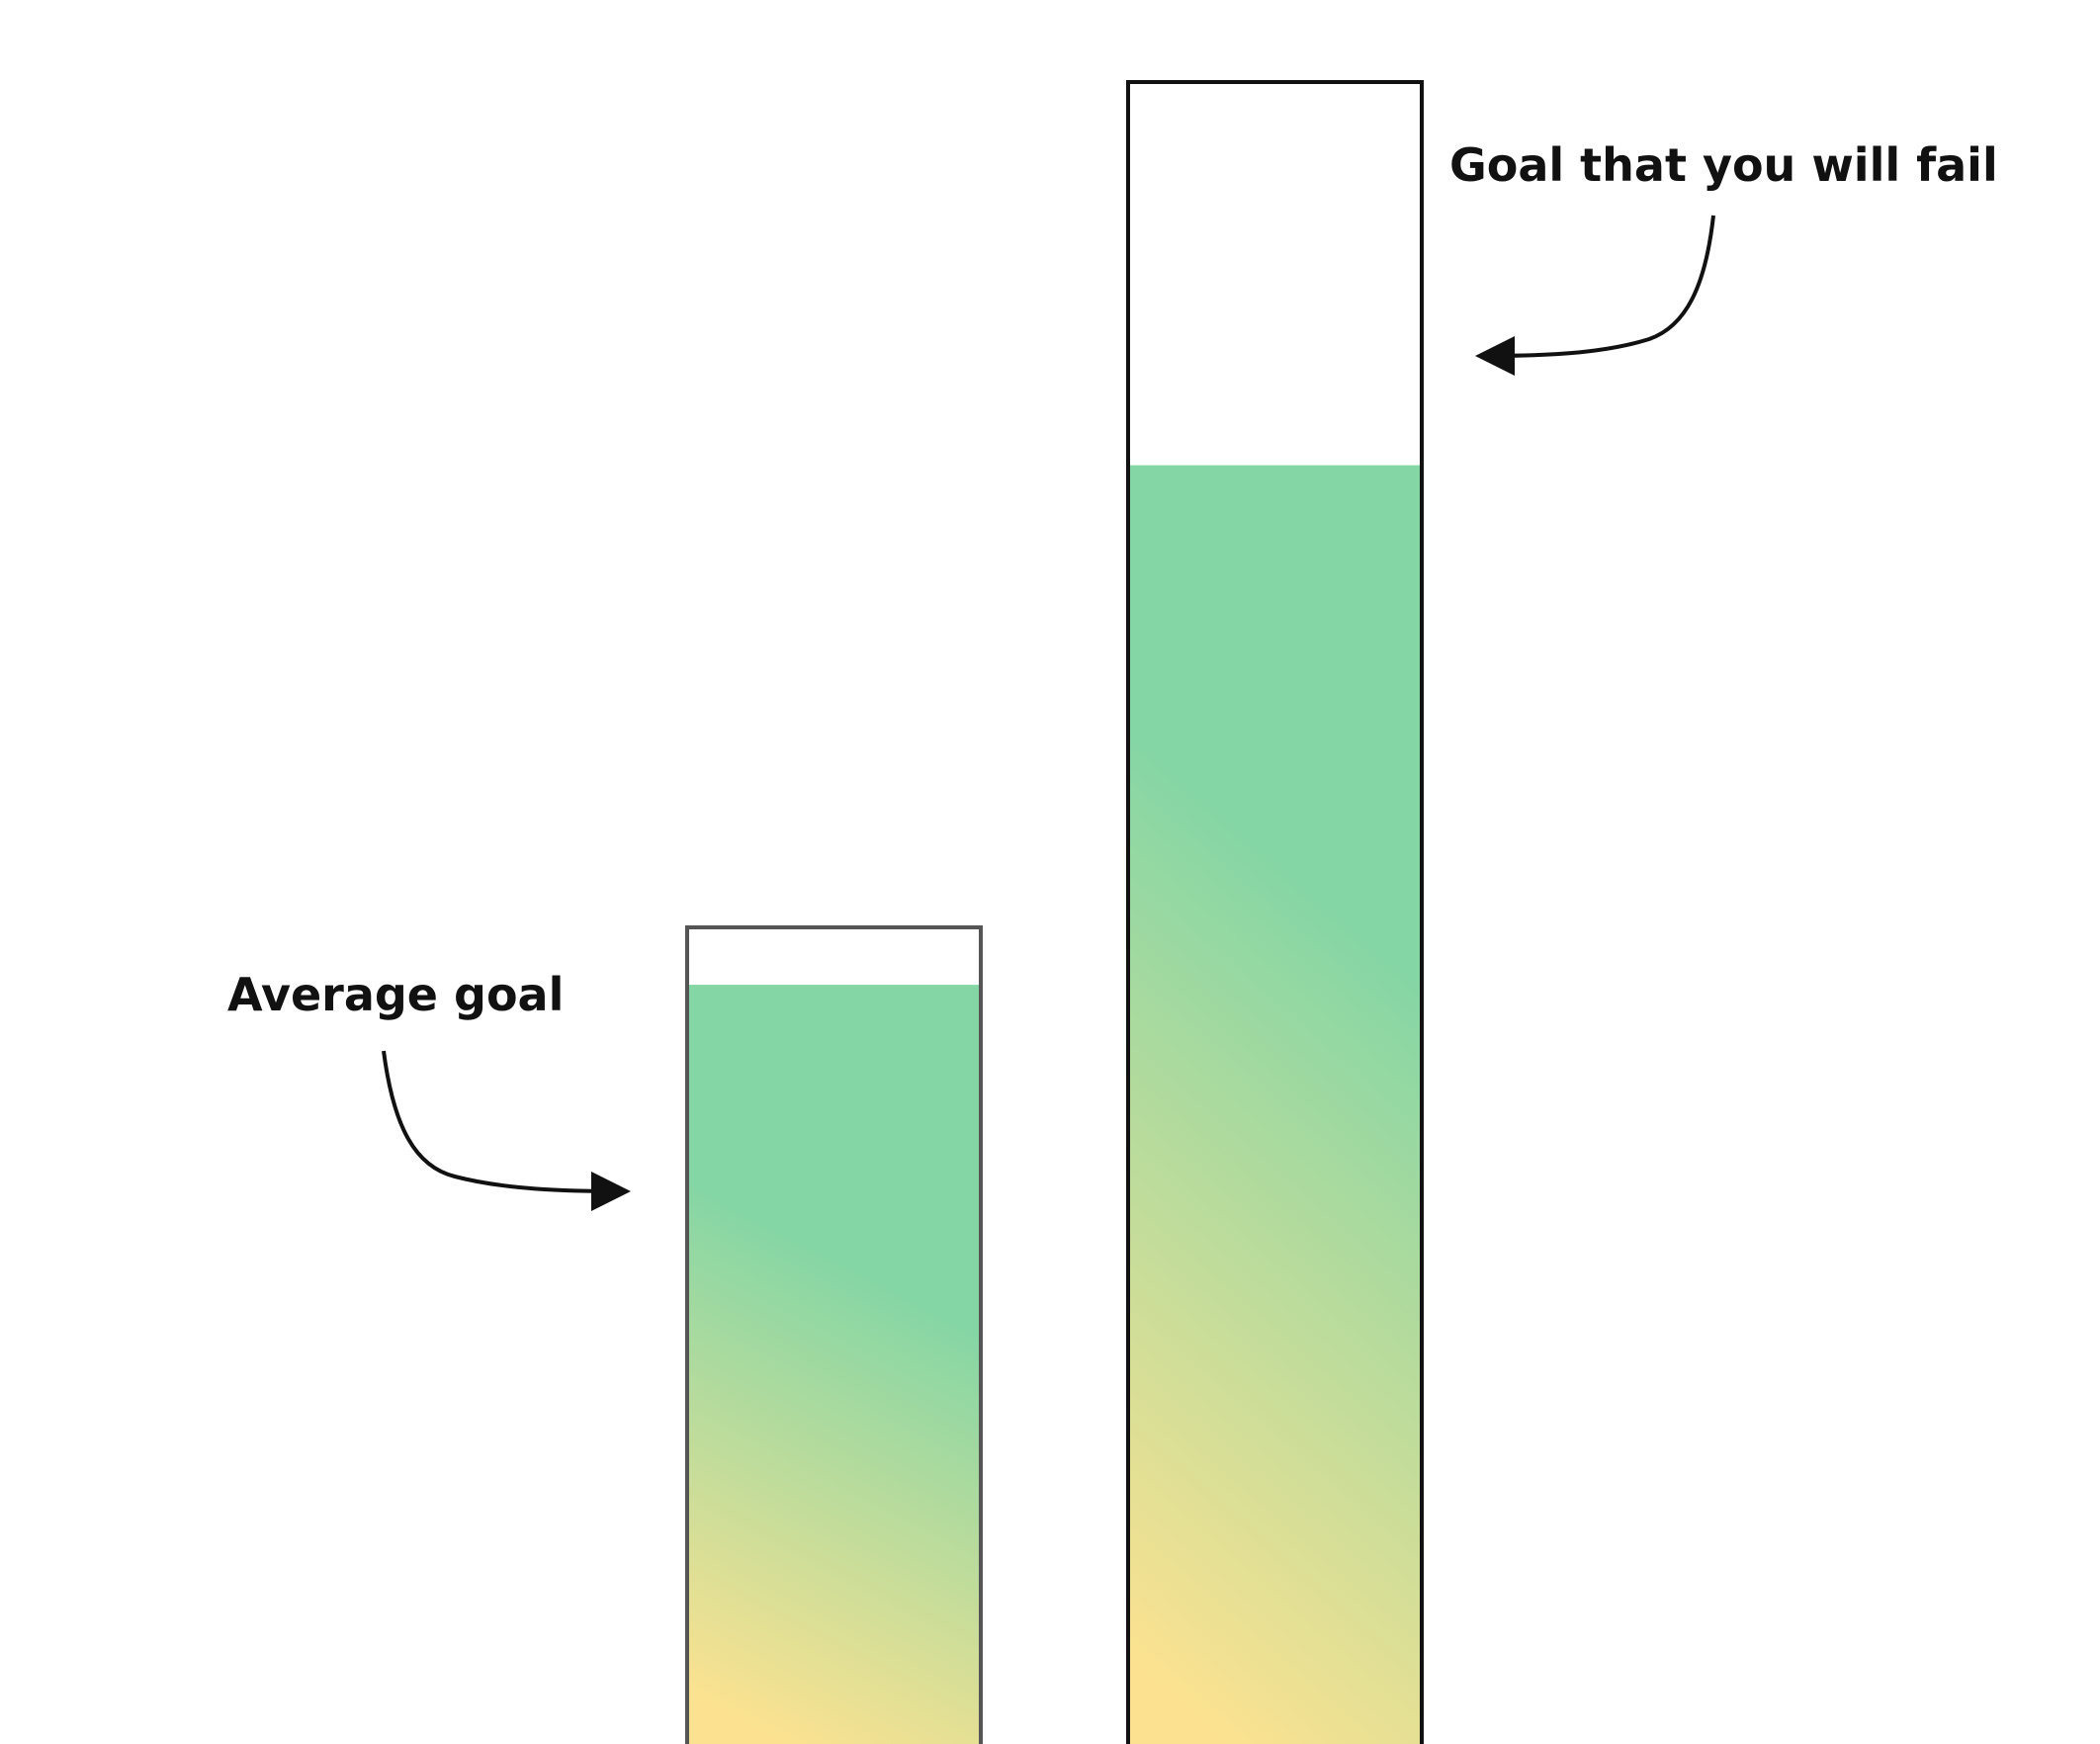  Describe the element at coordinates (1275, 1104) in the screenshot. I see `stretch-goal-fill` at that location.